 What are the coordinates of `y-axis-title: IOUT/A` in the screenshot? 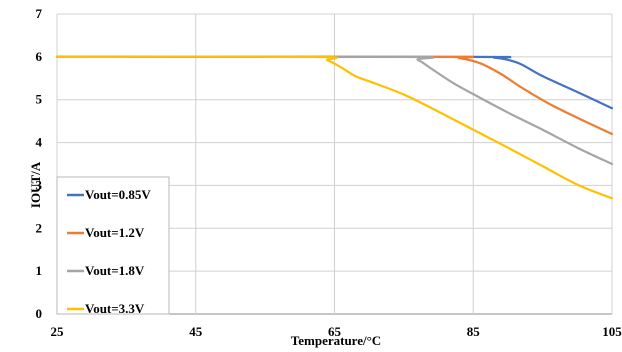 It's located at (35, 184).